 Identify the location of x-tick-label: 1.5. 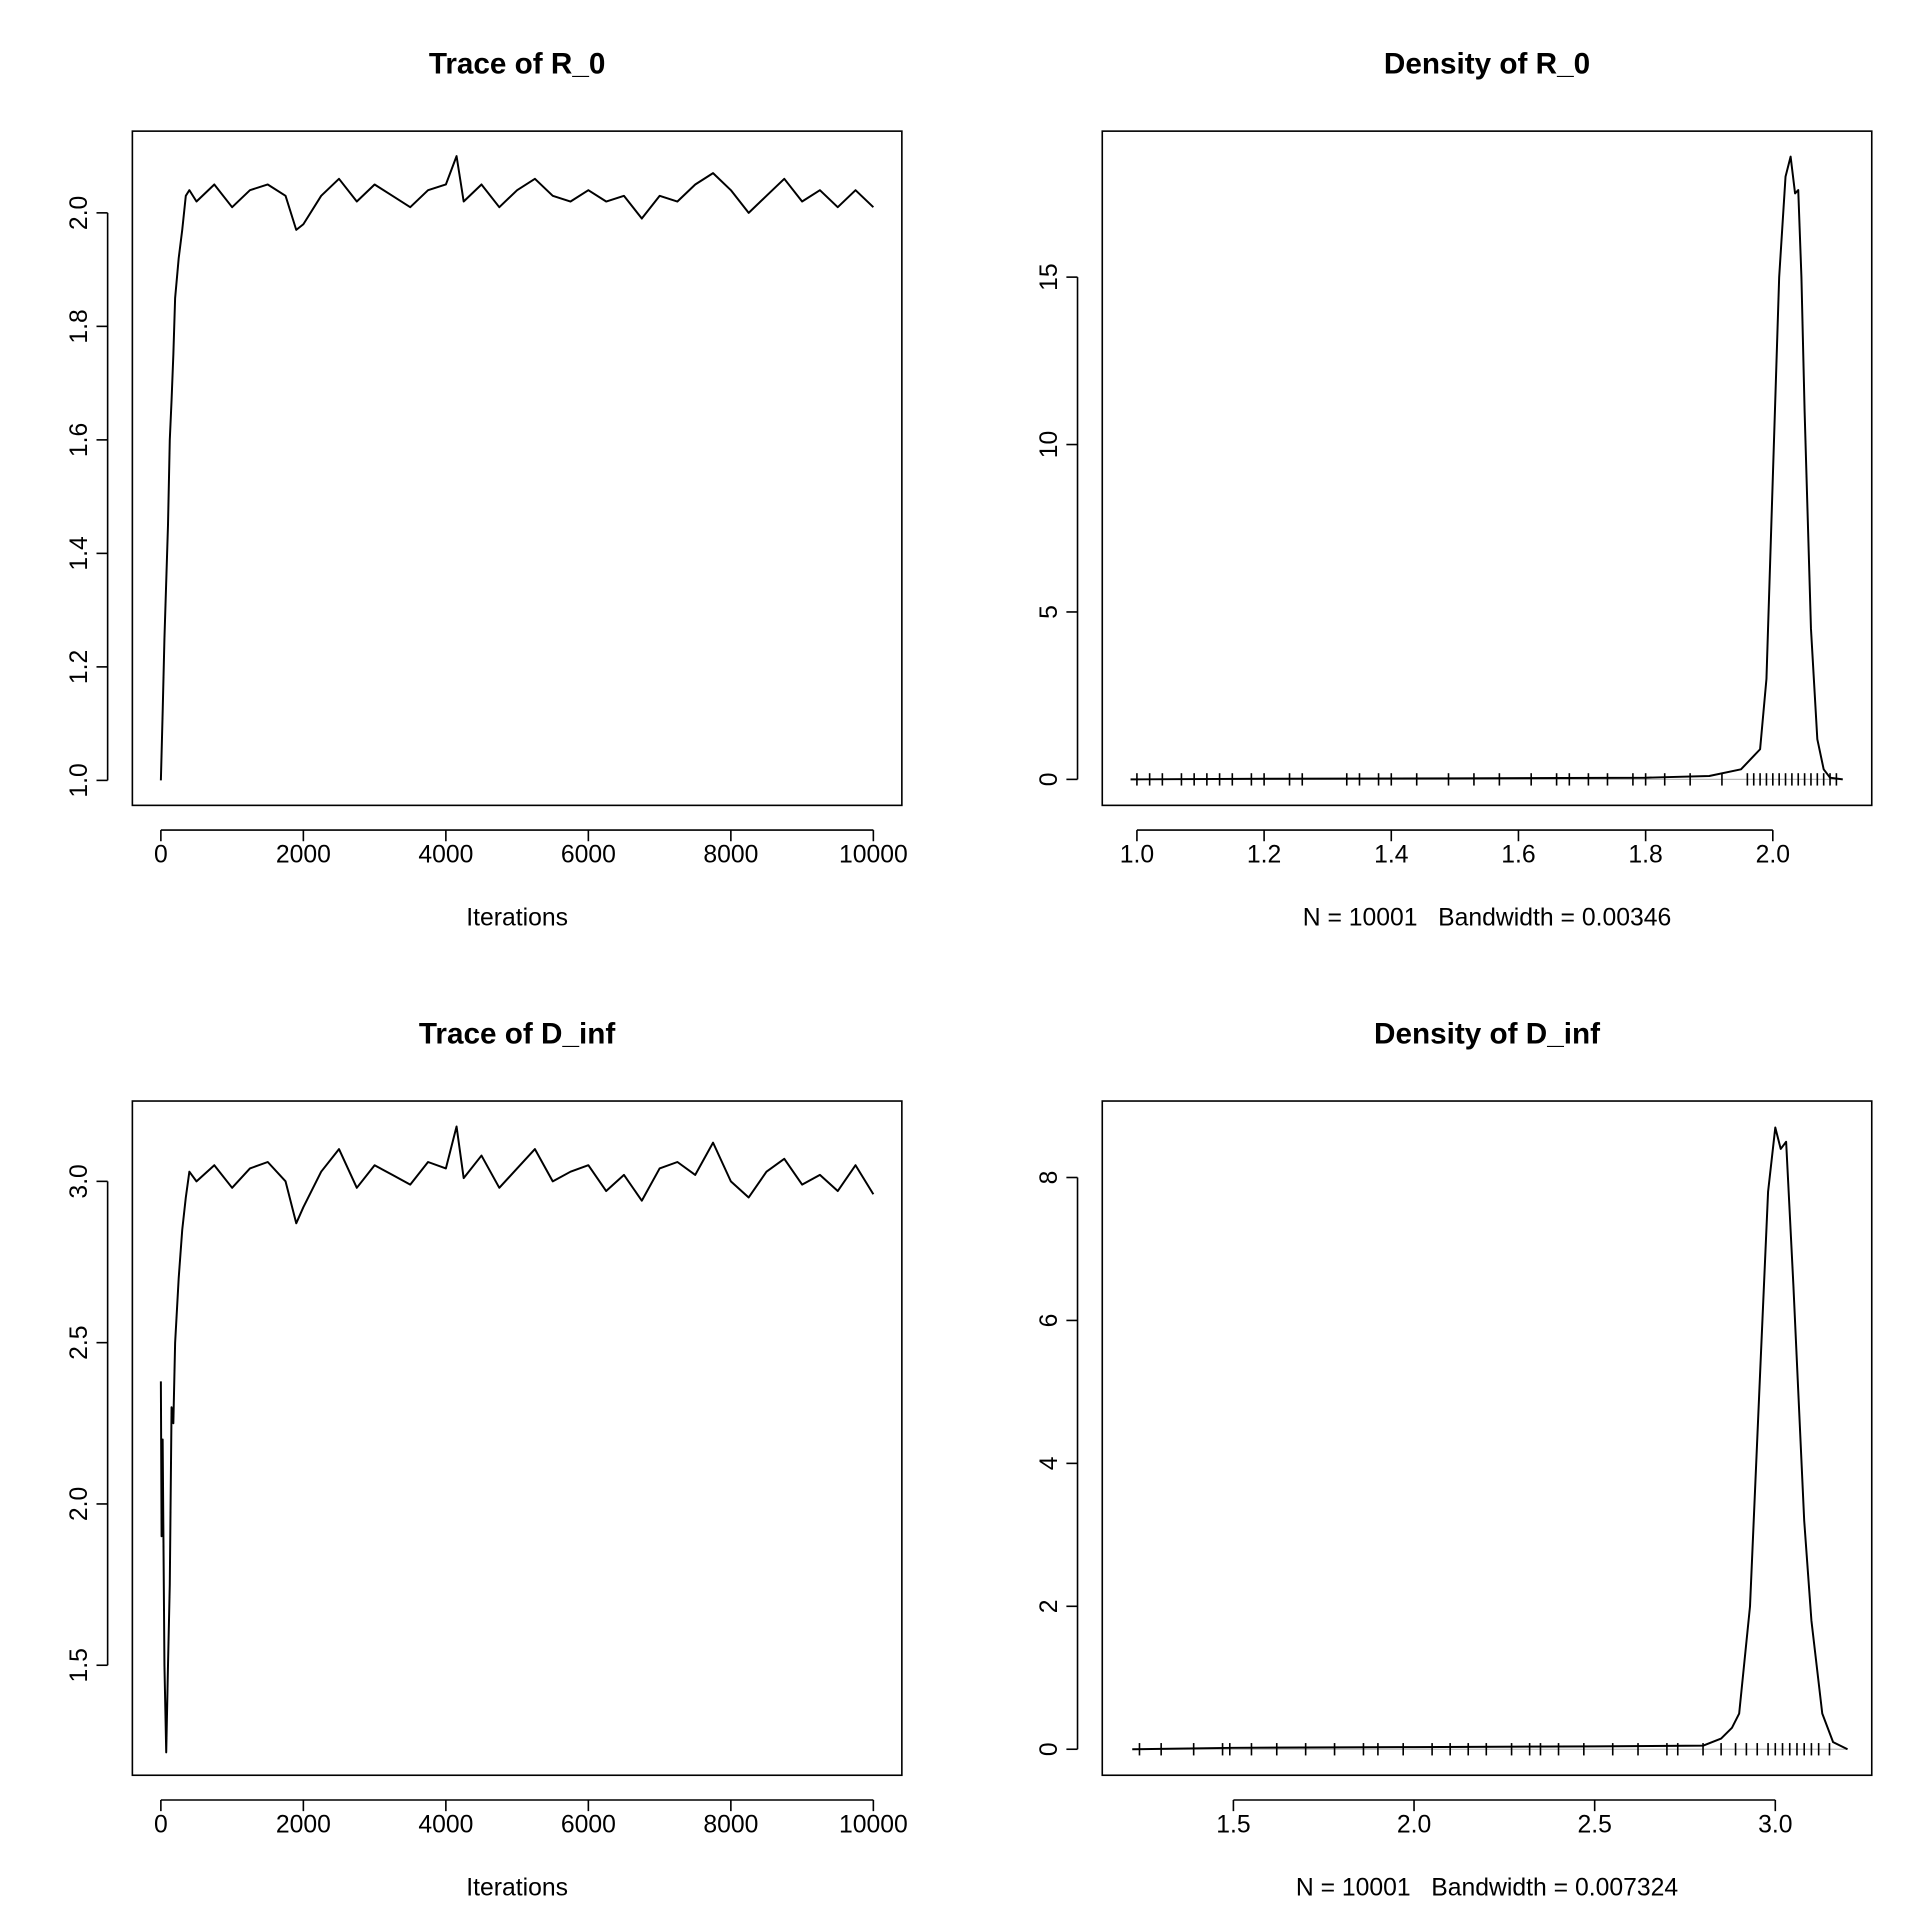
(1233, 1825).